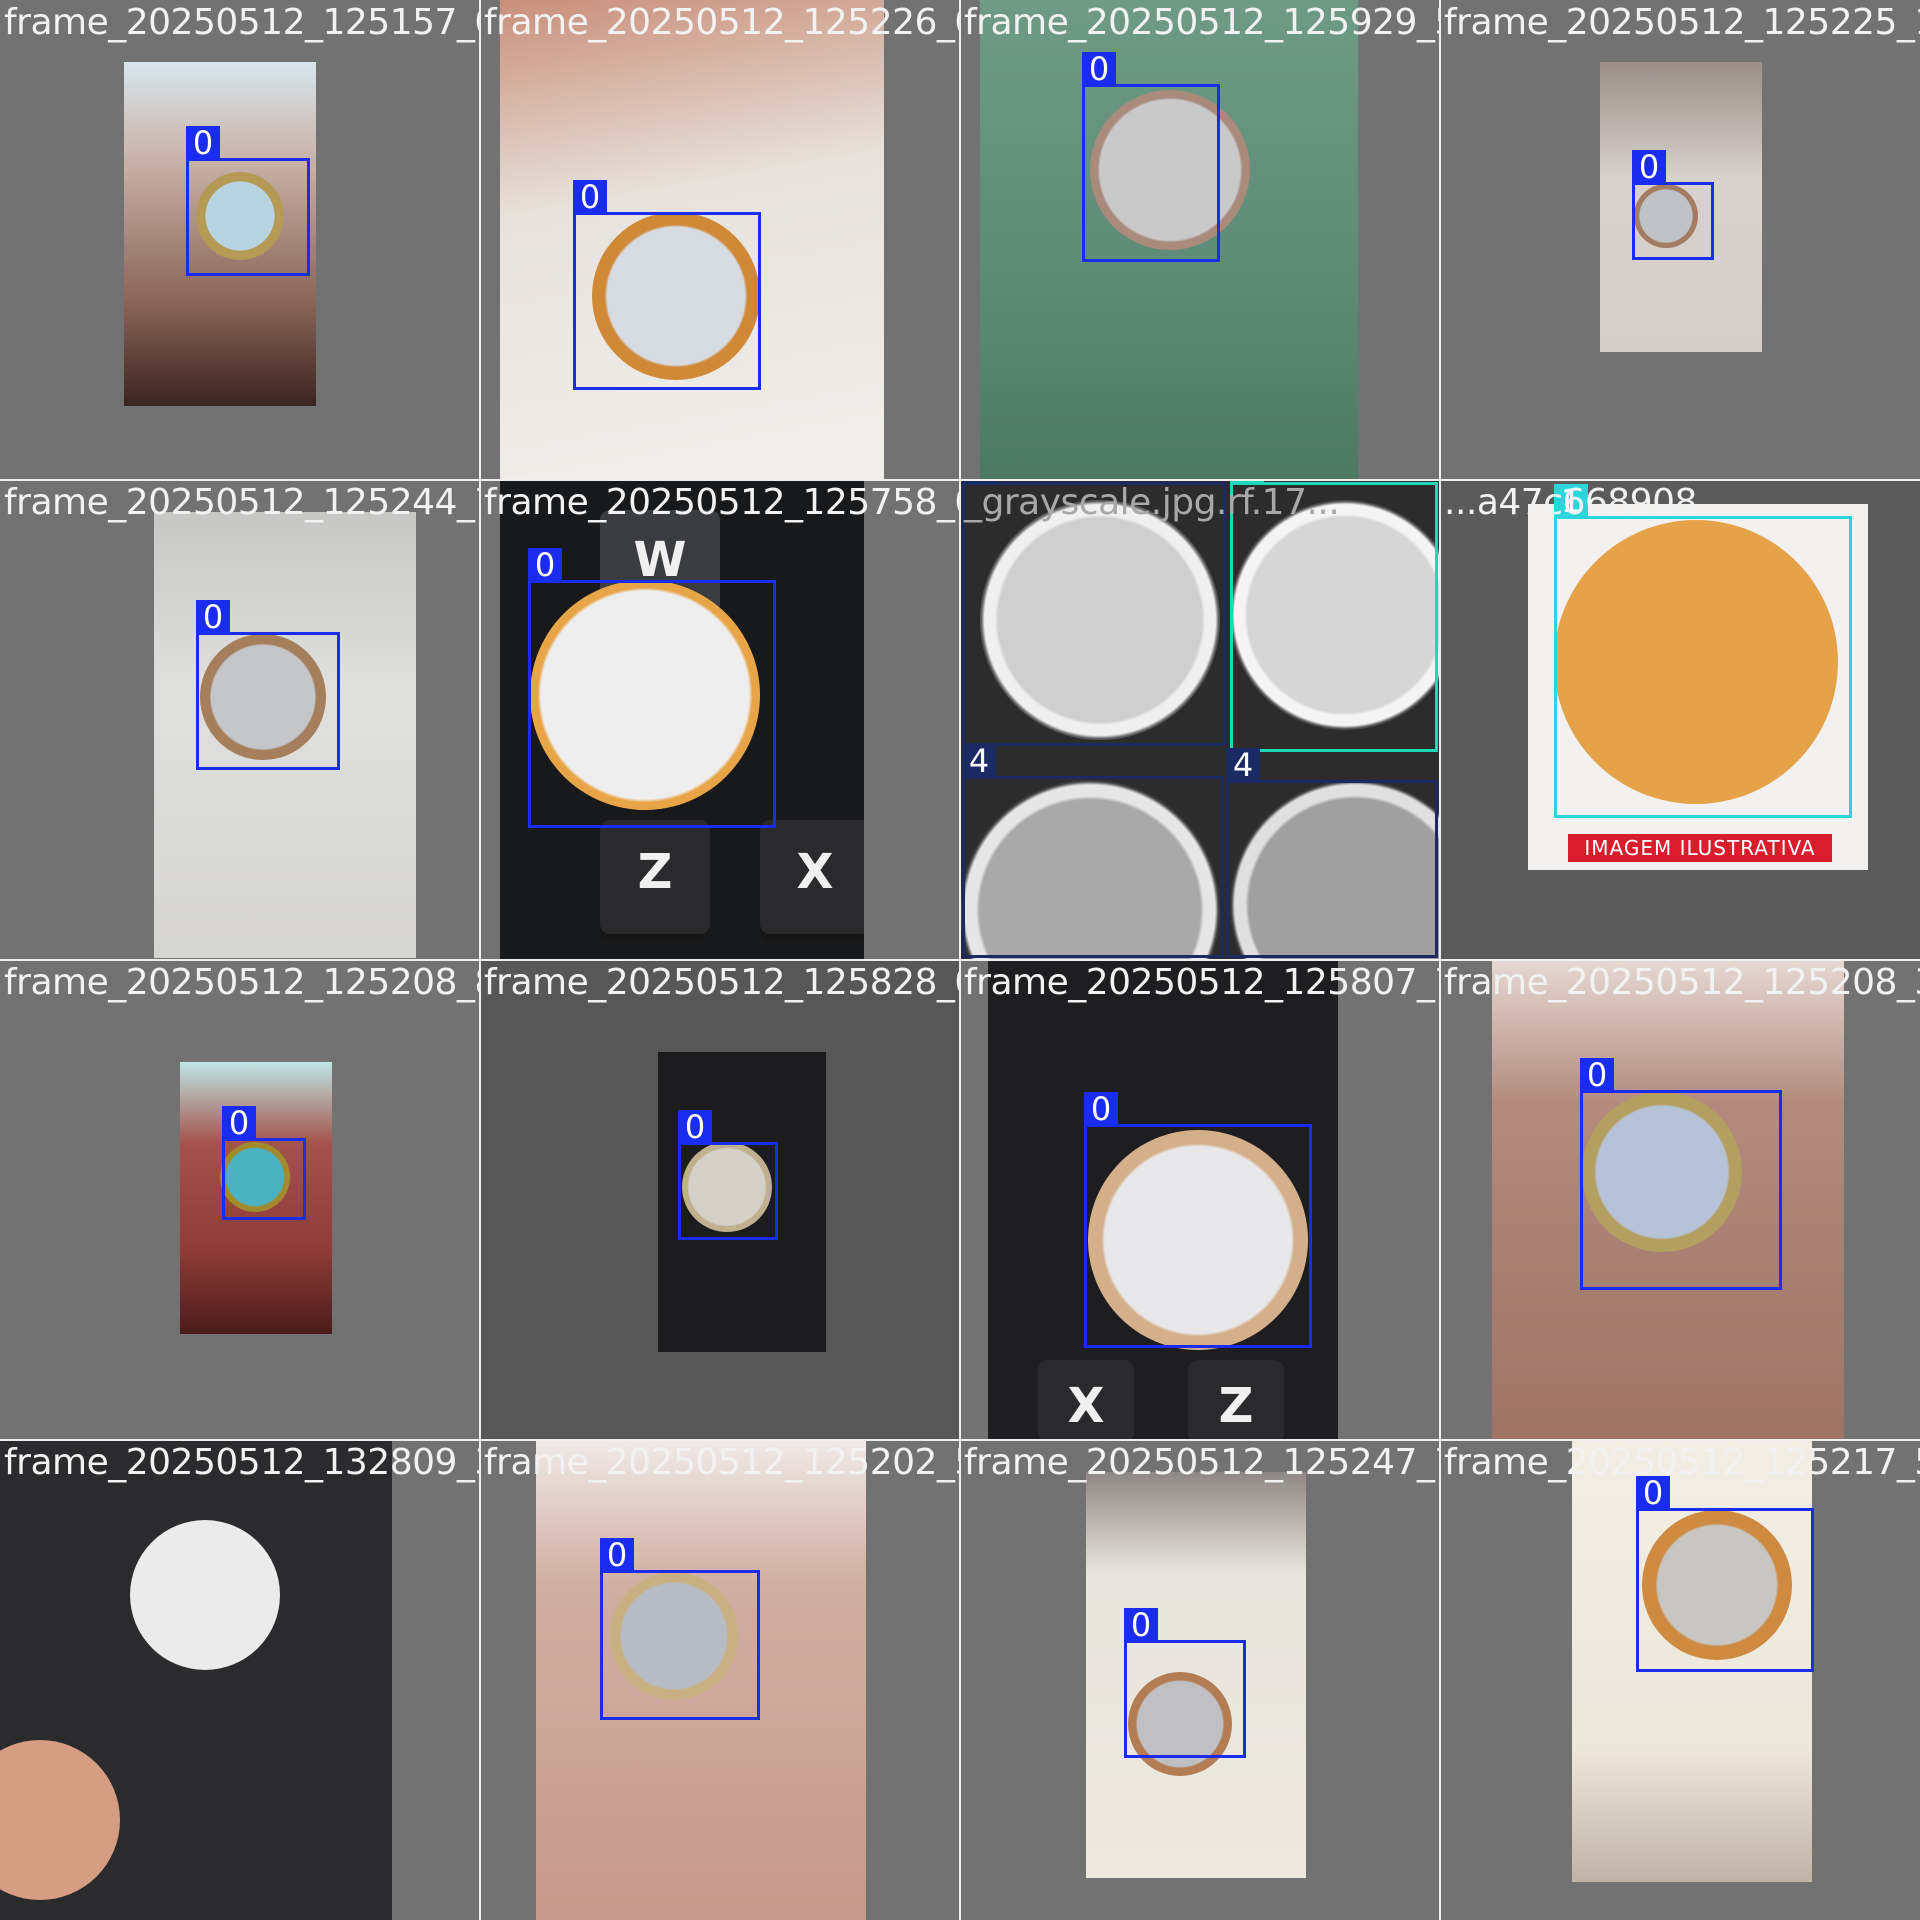  What do you see at coordinates (1703, 651) in the screenshot?
I see `detection-box: 1` at bounding box center [1703, 651].